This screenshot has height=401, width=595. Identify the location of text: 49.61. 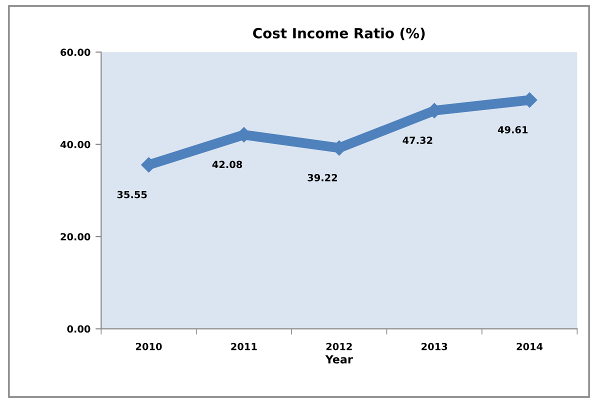
(513, 130).